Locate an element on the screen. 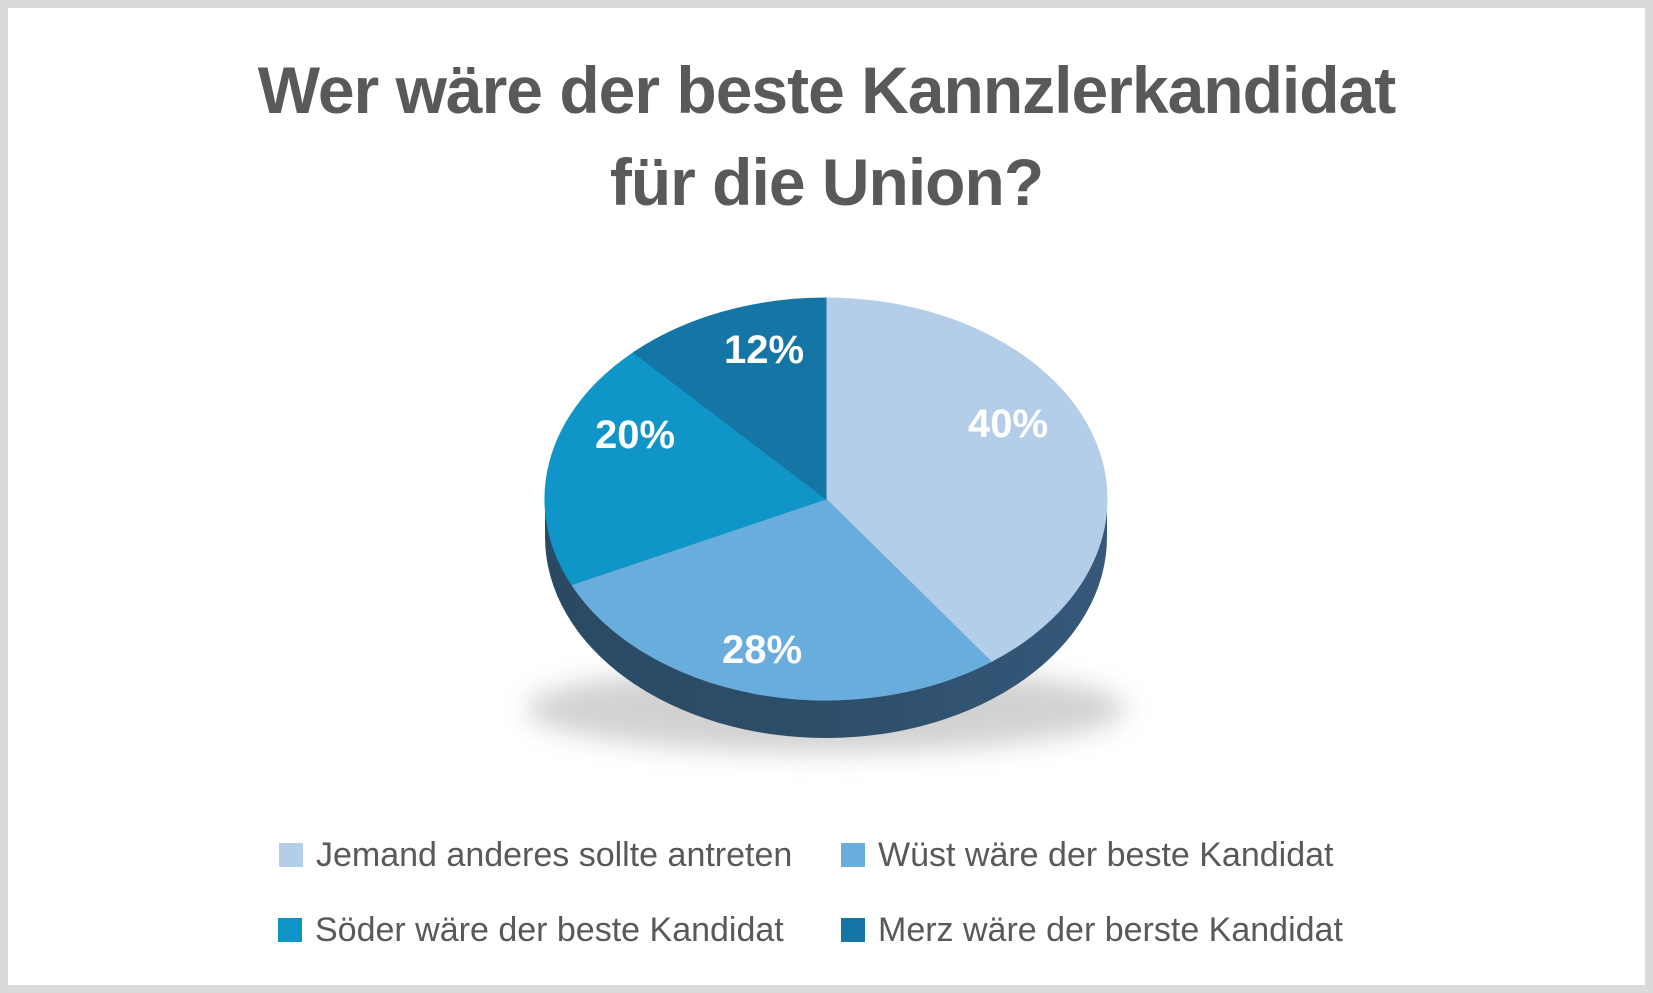 The width and height of the screenshot is (1653, 993). pie-value-label-12pct: 12% is located at coordinates (764, 350).